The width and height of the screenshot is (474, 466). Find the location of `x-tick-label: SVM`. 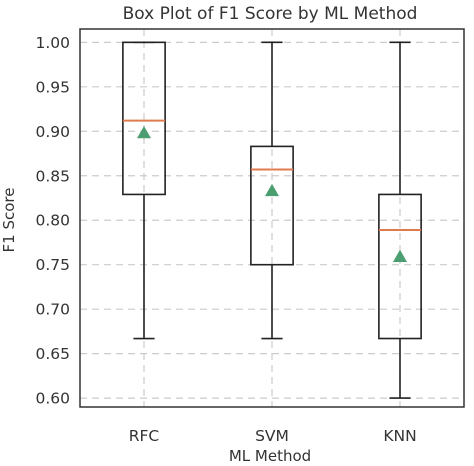

x-tick-label: SVM is located at coordinates (272, 436).